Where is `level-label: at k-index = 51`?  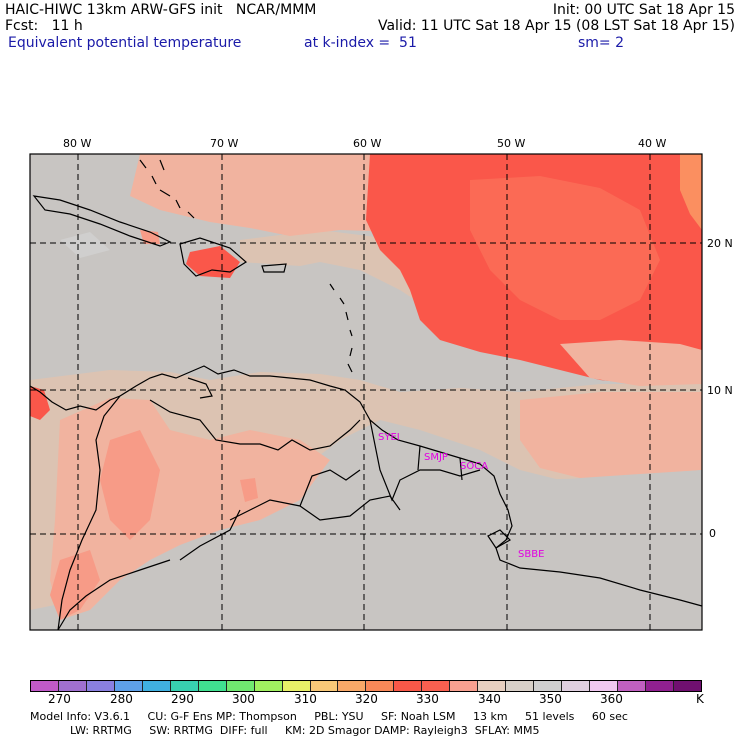
level-label: at k-index = 51 is located at coordinates (360, 43).